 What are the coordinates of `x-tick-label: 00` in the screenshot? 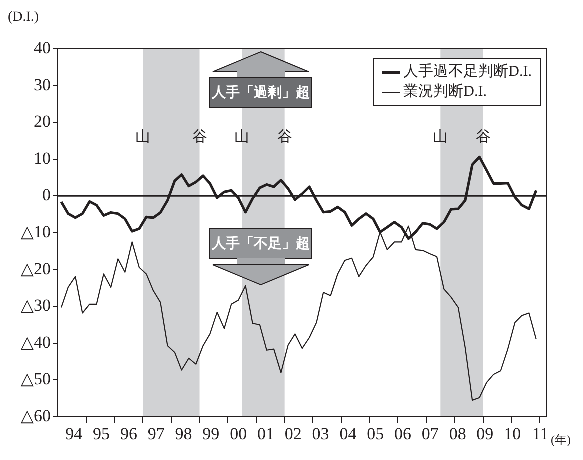 It's located at (239, 434).